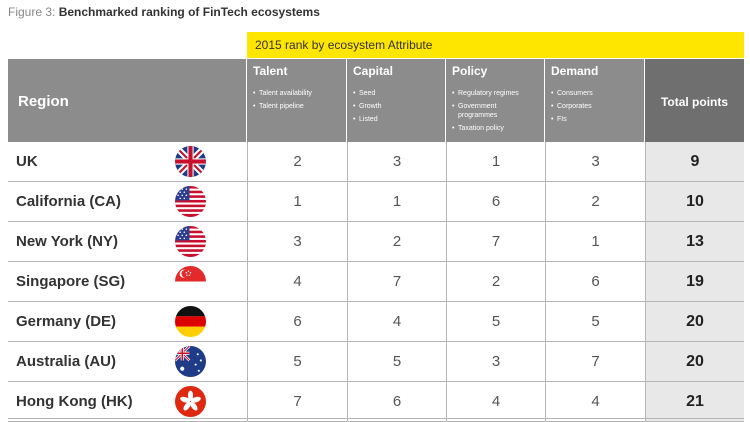 The height and width of the screenshot is (422, 750). What do you see at coordinates (495, 401) in the screenshot?
I see `policy-rank: 4` at bounding box center [495, 401].